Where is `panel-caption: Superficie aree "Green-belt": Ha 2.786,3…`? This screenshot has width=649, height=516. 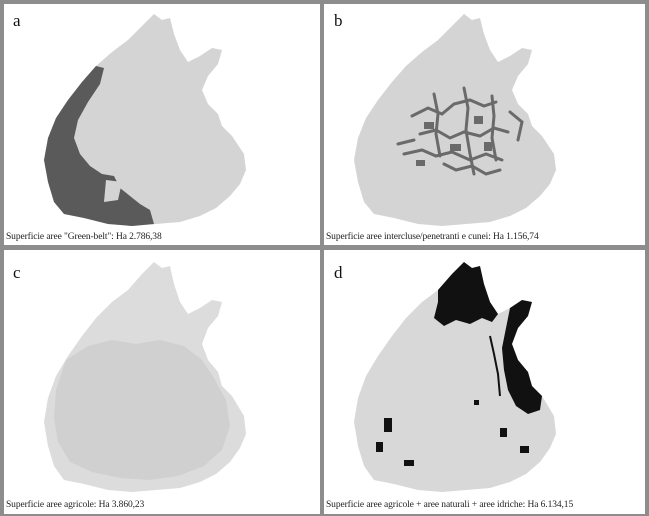
panel-caption: Superficie aree "Green-belt": Ha 2.786,3… is located at coordinates (84, 237).